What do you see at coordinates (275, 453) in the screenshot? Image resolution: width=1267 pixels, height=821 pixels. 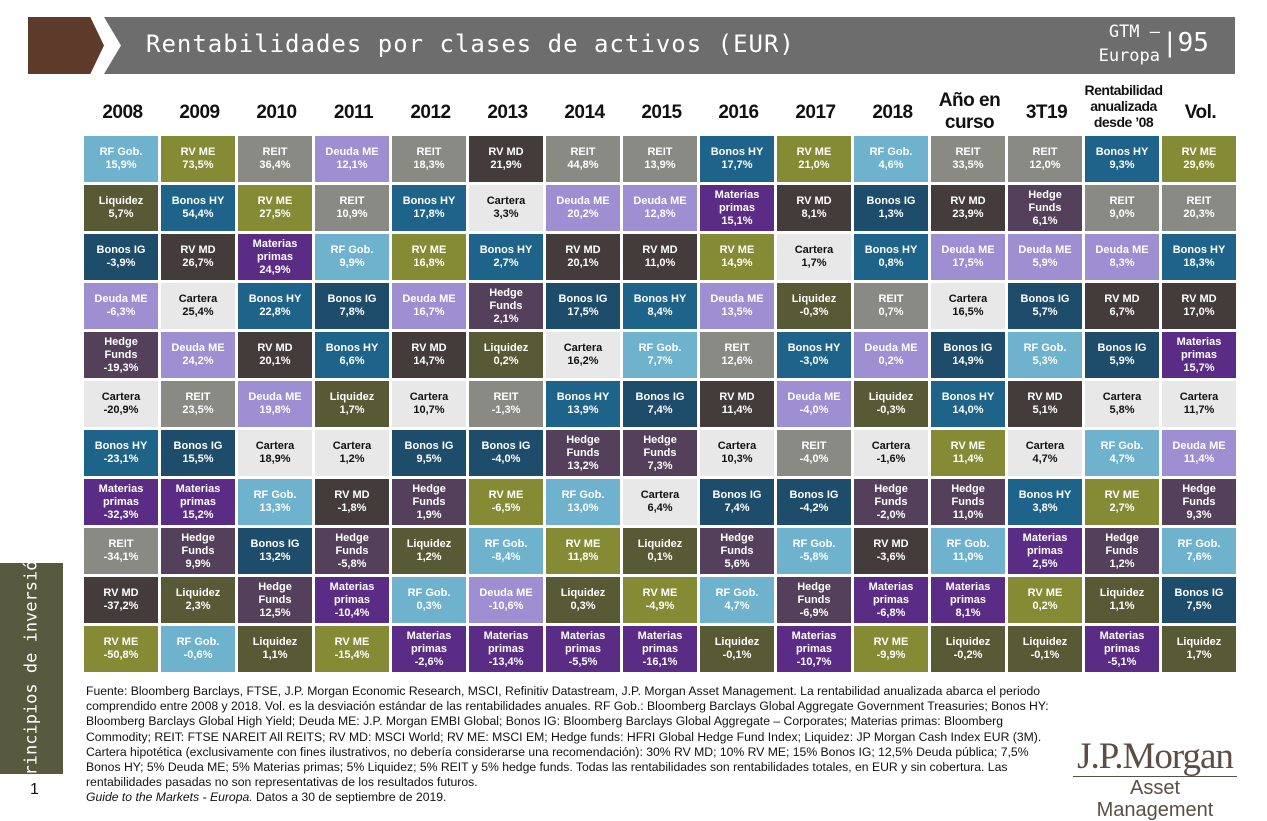 I see `table-cell: Cartera 18,9%` at bounding box center [275, 453].